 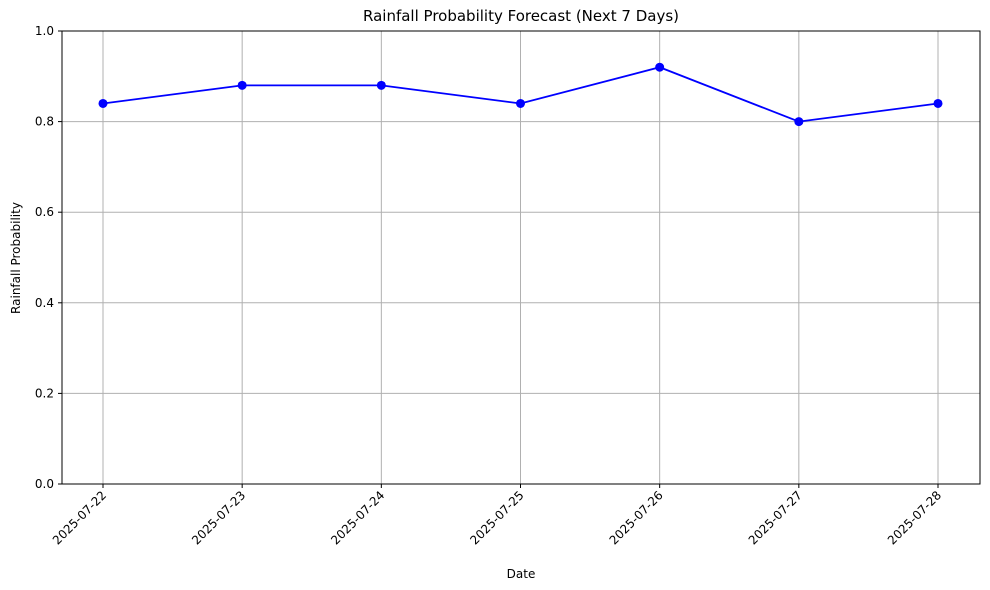 What do you see at coordinates (520, 94) in the screenshot?
I see `series-group` at bounding box center [520, 94].